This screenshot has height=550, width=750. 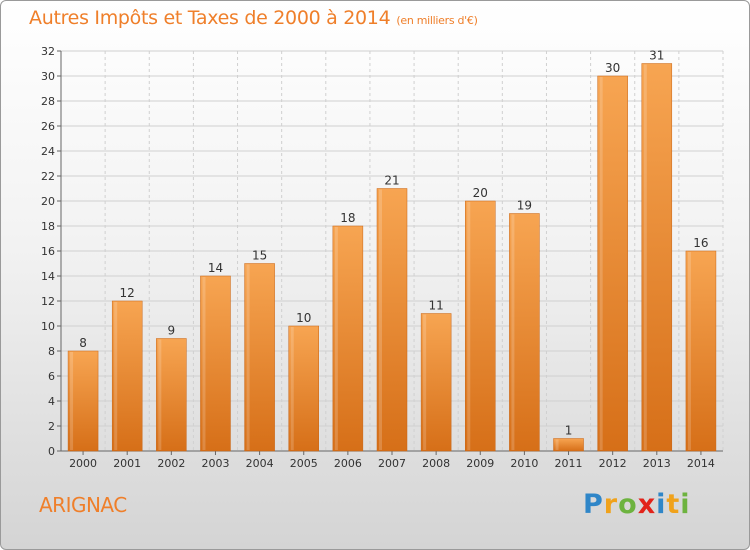 I want to click on value-label: 11, so click(x=435, y=306).